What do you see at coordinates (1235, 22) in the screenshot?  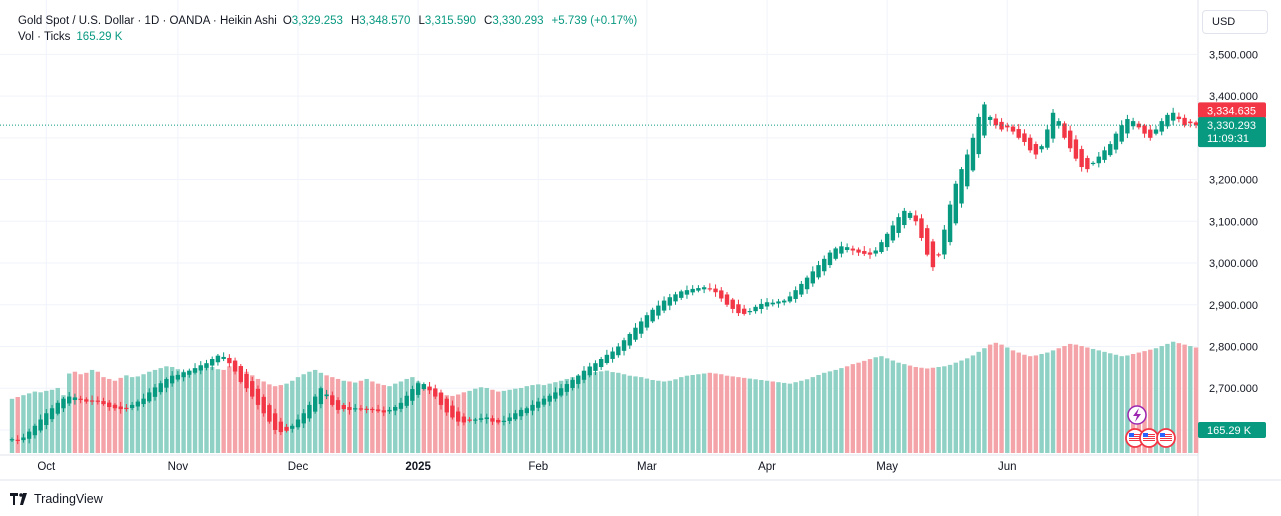 I see `currency-button: USD` at bounding box center [1235, 22].